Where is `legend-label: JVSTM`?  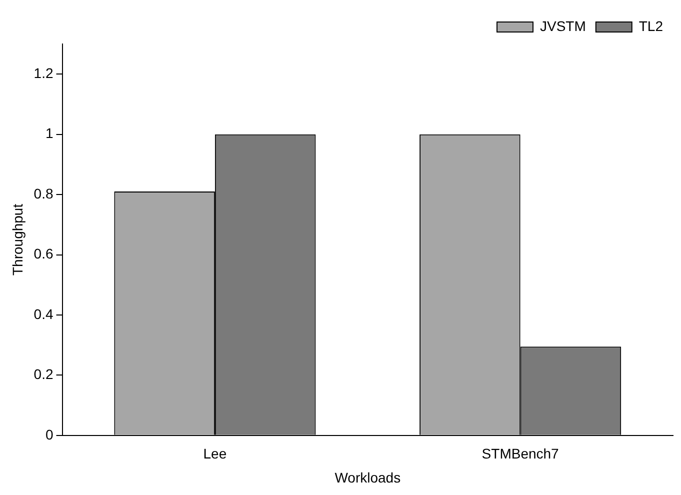
legend-label: JVSTM is located at coordinates (563, 26).